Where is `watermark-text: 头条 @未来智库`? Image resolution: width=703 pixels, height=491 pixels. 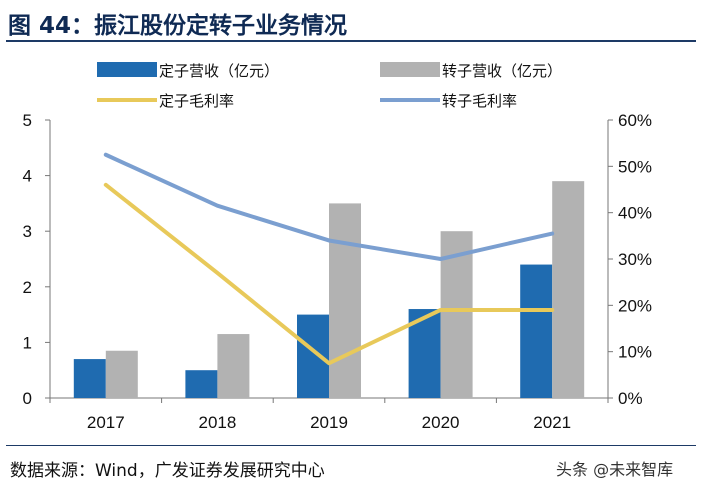
watermark-text: 头条 @未来智库 is located at coordinates (615, 469).